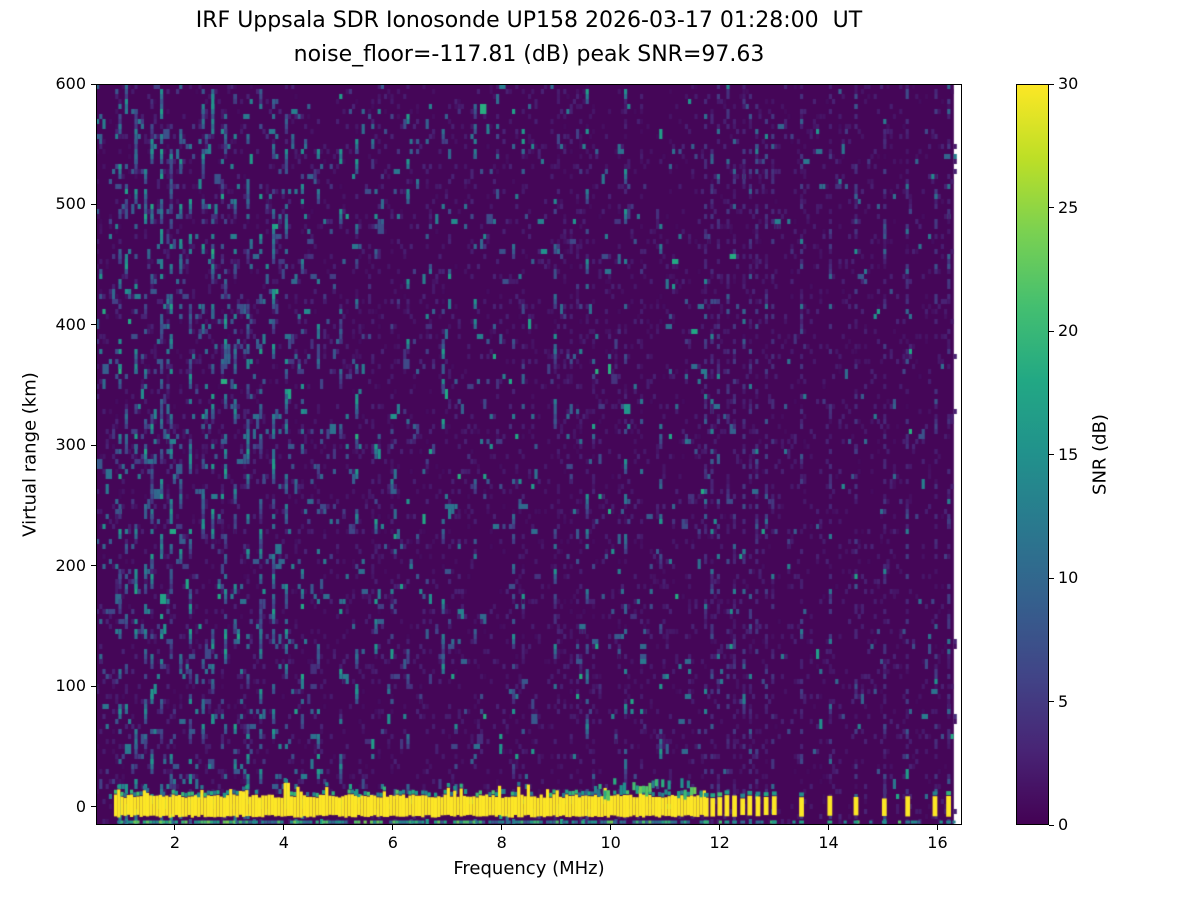 The width and height of the screenshot is (1200, 900). I want to click on x-tick-label: 4, so click(283, 842).